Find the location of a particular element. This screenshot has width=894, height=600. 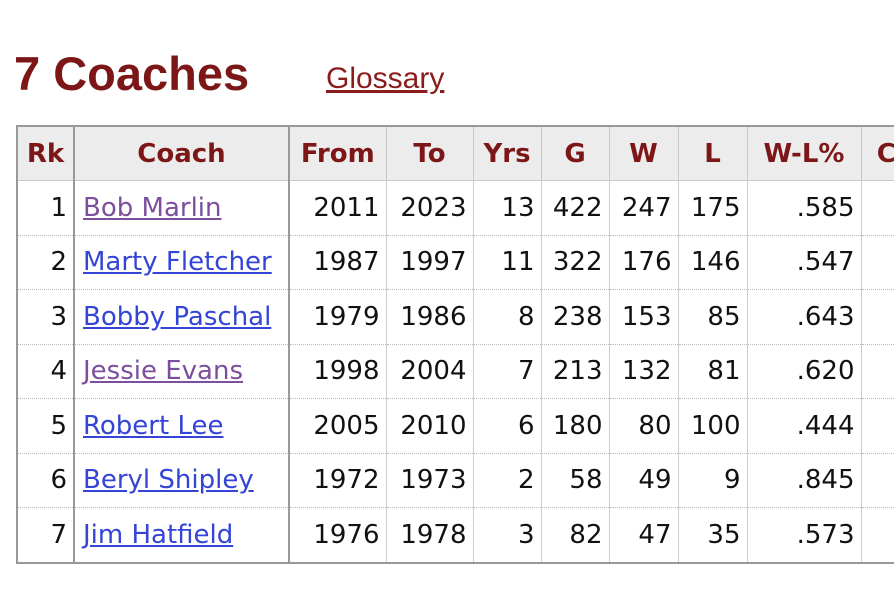

table-row: 7 Jim Hatfield 1976 1978 3 82 47 35.573 is located at coordinates (455, 535).